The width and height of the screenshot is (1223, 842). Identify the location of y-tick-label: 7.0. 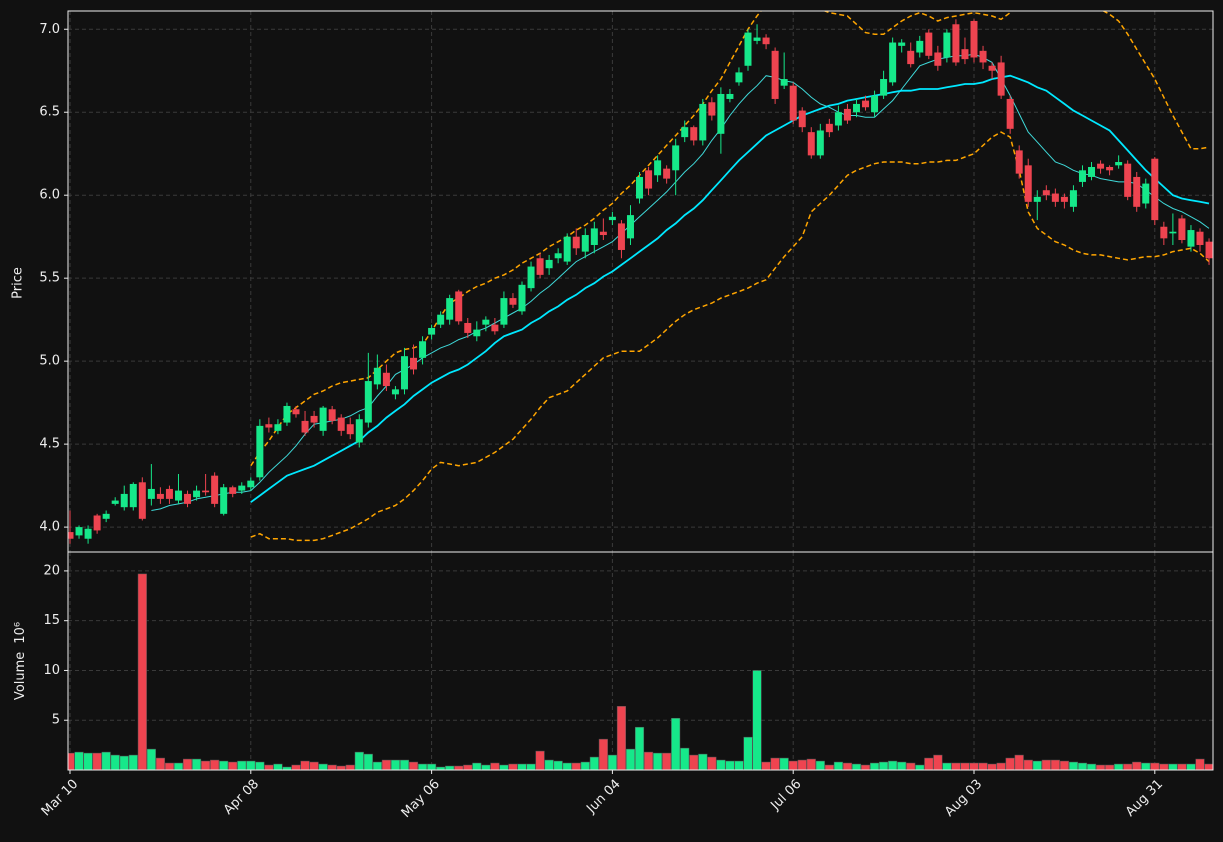
(49, 29).